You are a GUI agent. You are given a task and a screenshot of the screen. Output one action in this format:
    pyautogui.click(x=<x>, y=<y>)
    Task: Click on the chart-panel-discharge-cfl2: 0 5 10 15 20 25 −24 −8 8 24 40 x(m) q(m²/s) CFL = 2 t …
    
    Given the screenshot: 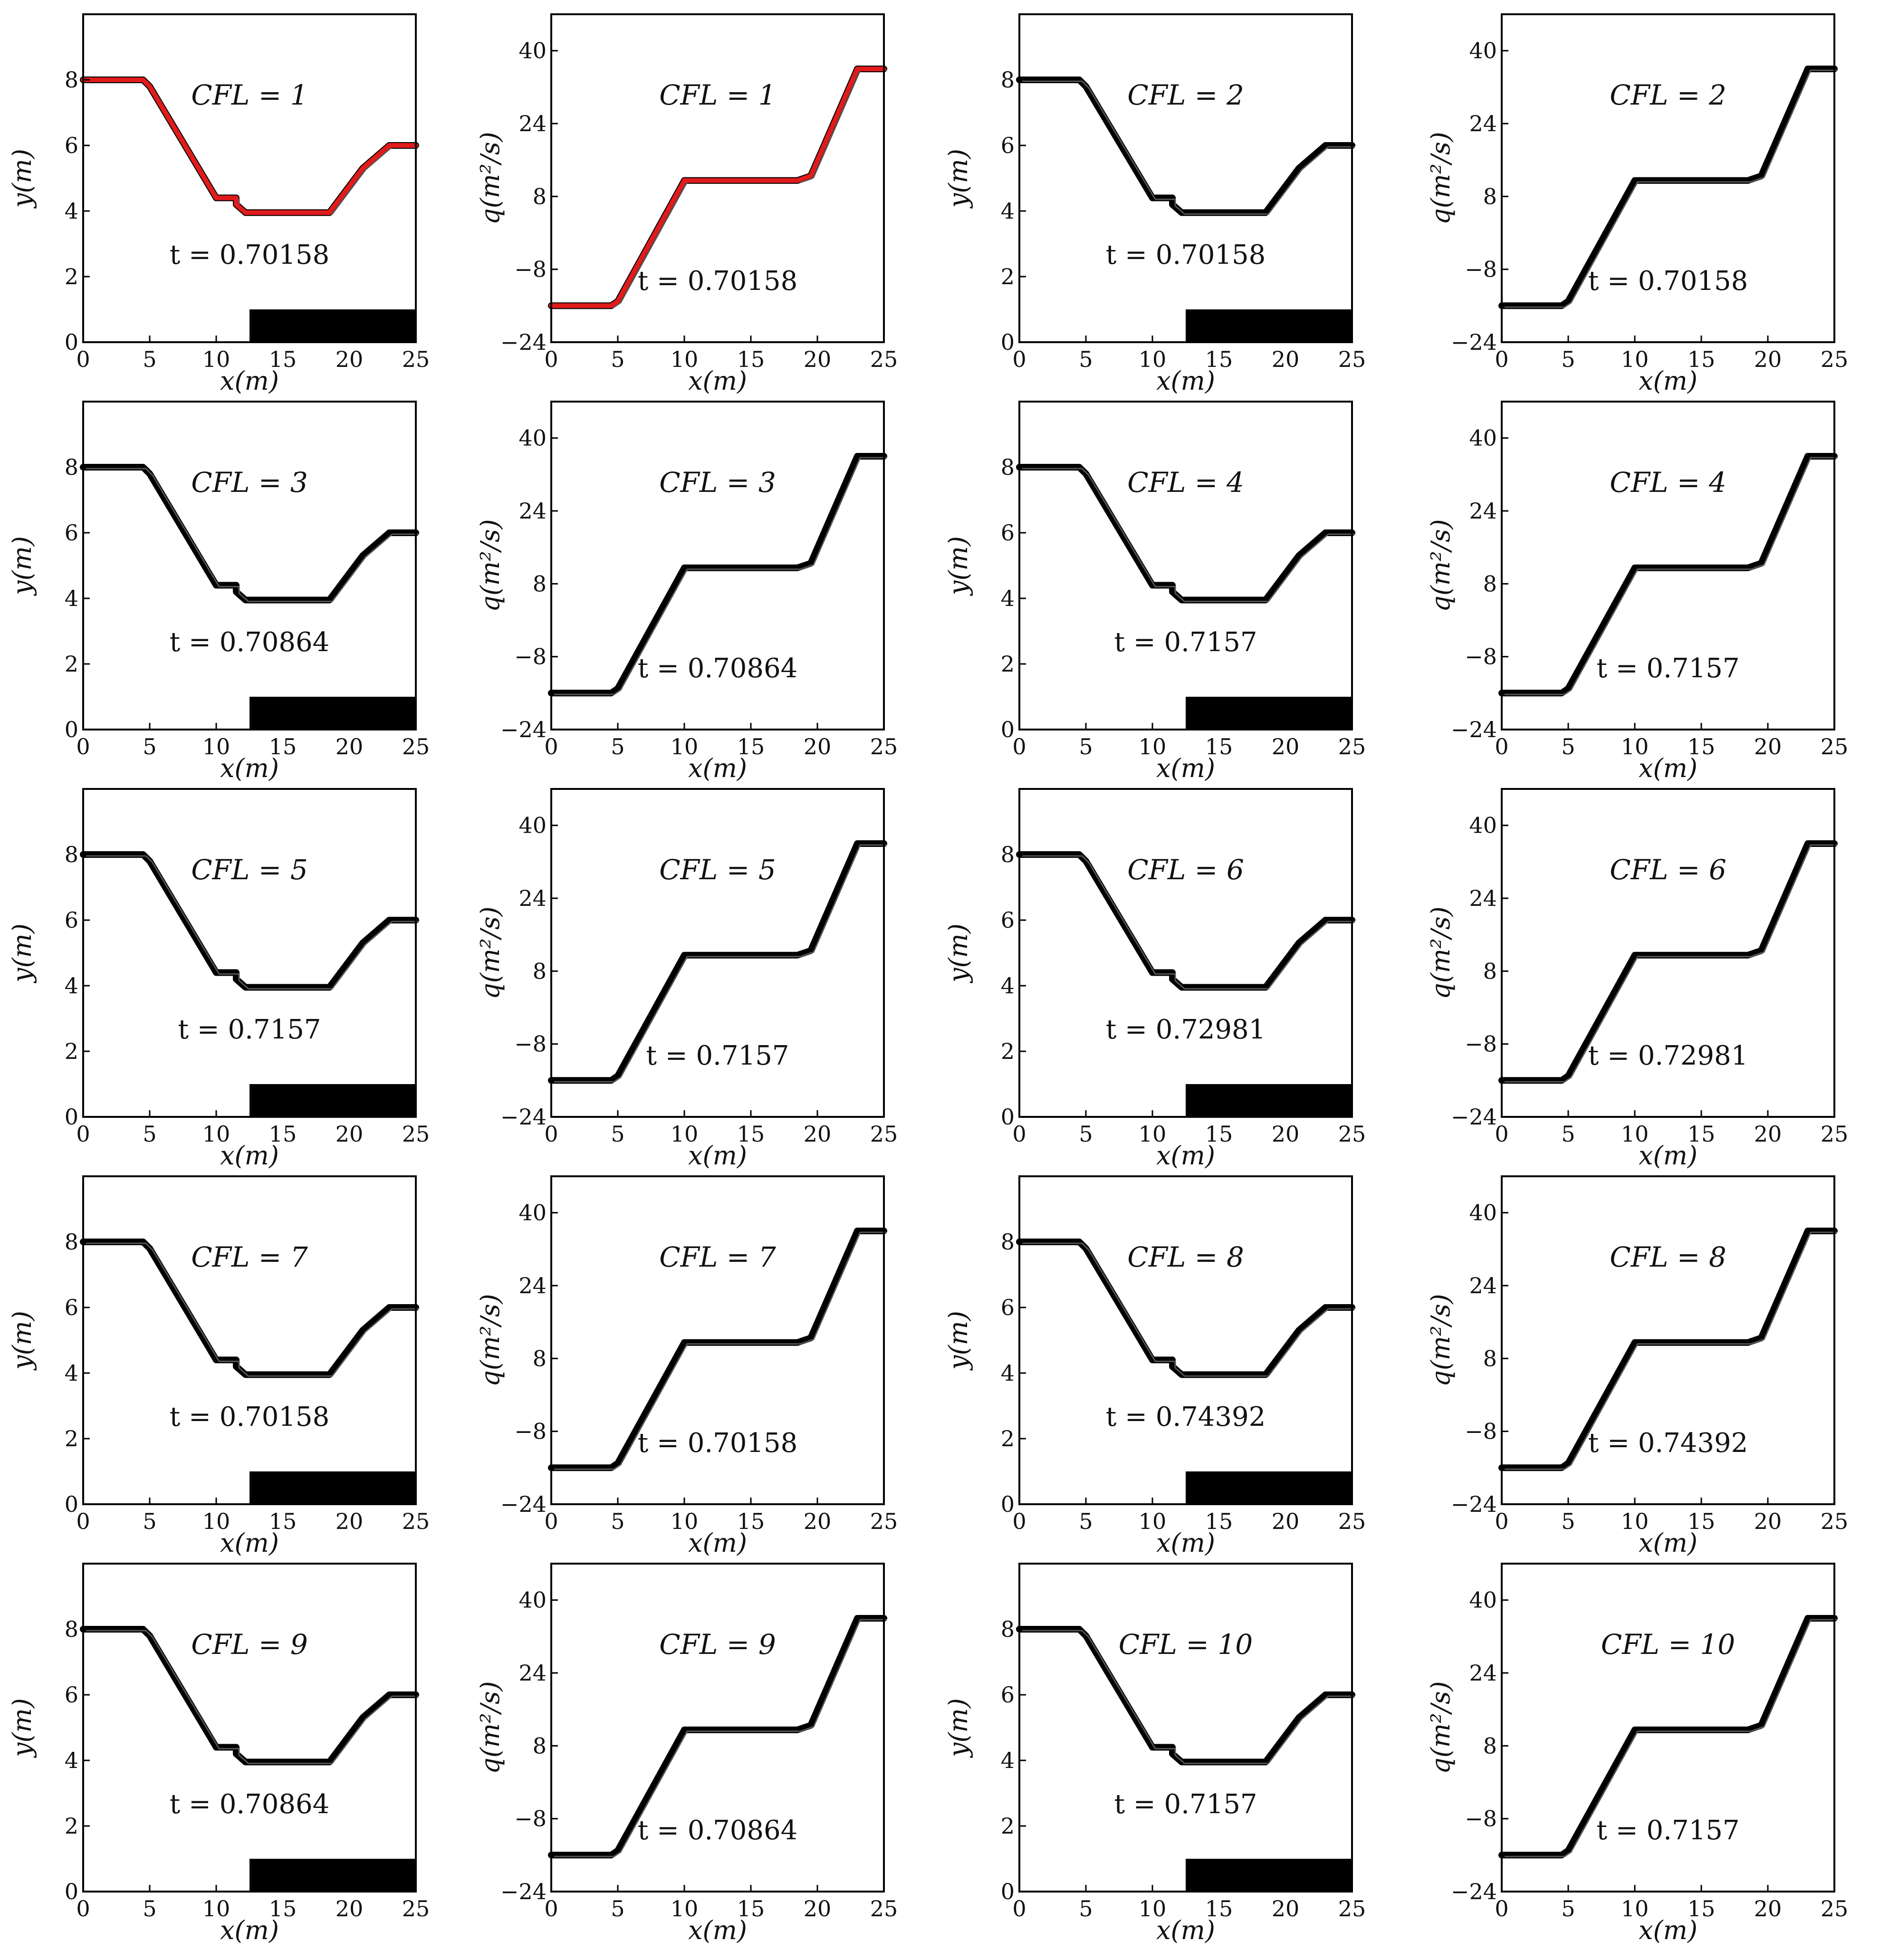 What is the action you would take?
    pyautogui.click(x=1637, y=204)
    